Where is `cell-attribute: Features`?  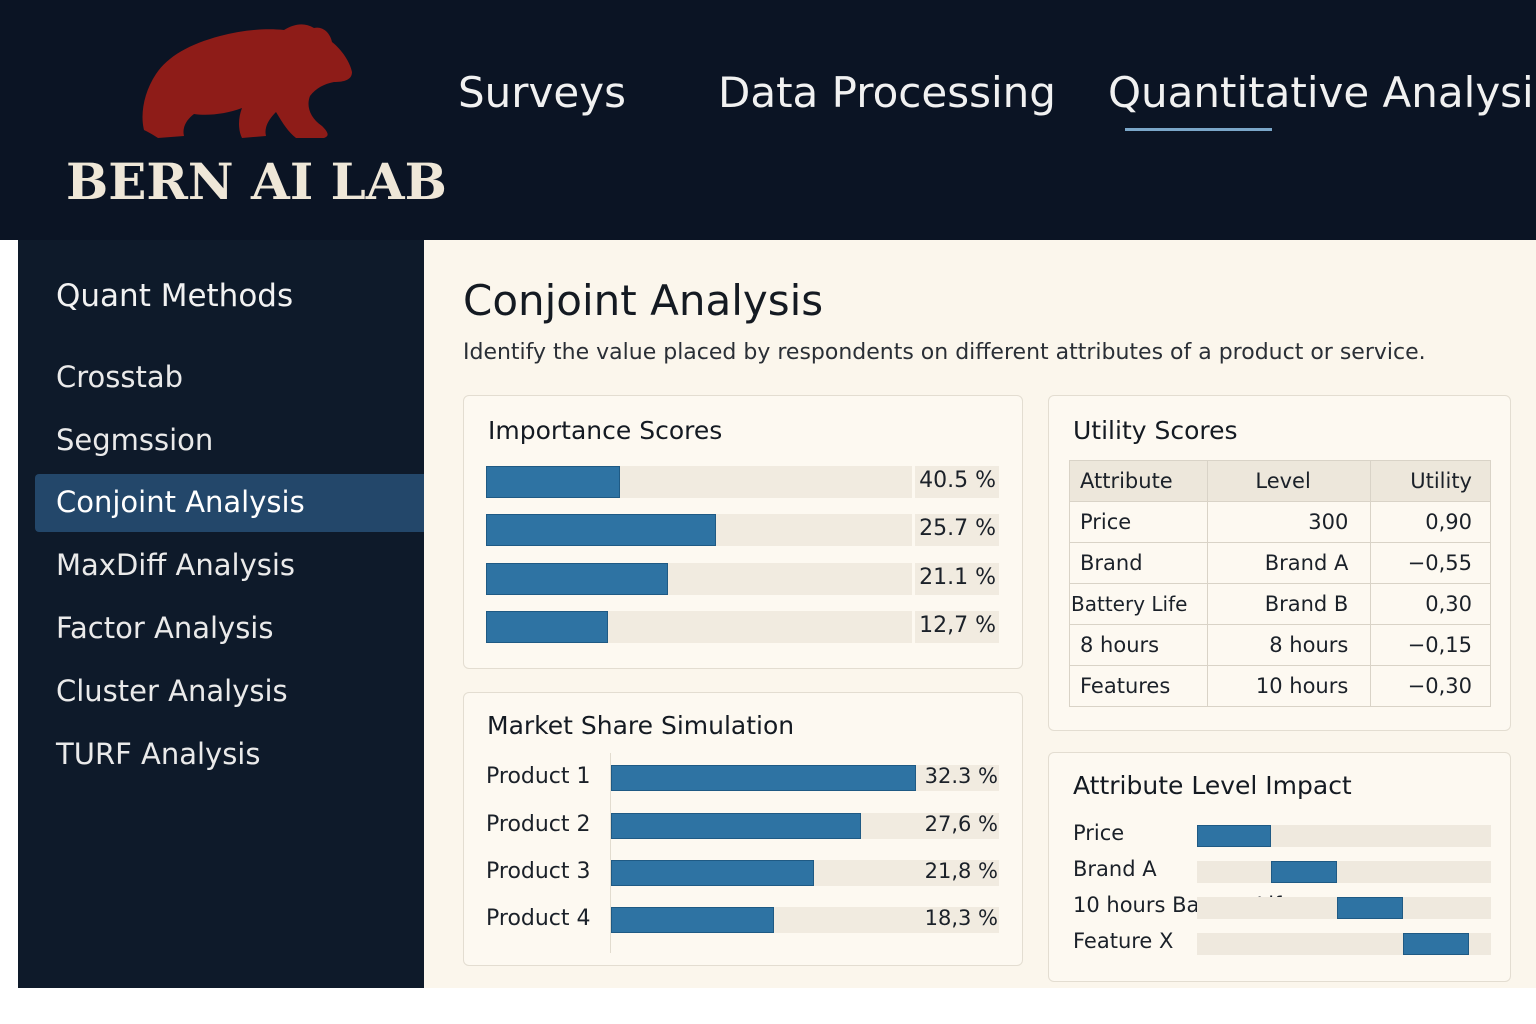
cell-attribute: Features is located at coordinates (1138, 686).